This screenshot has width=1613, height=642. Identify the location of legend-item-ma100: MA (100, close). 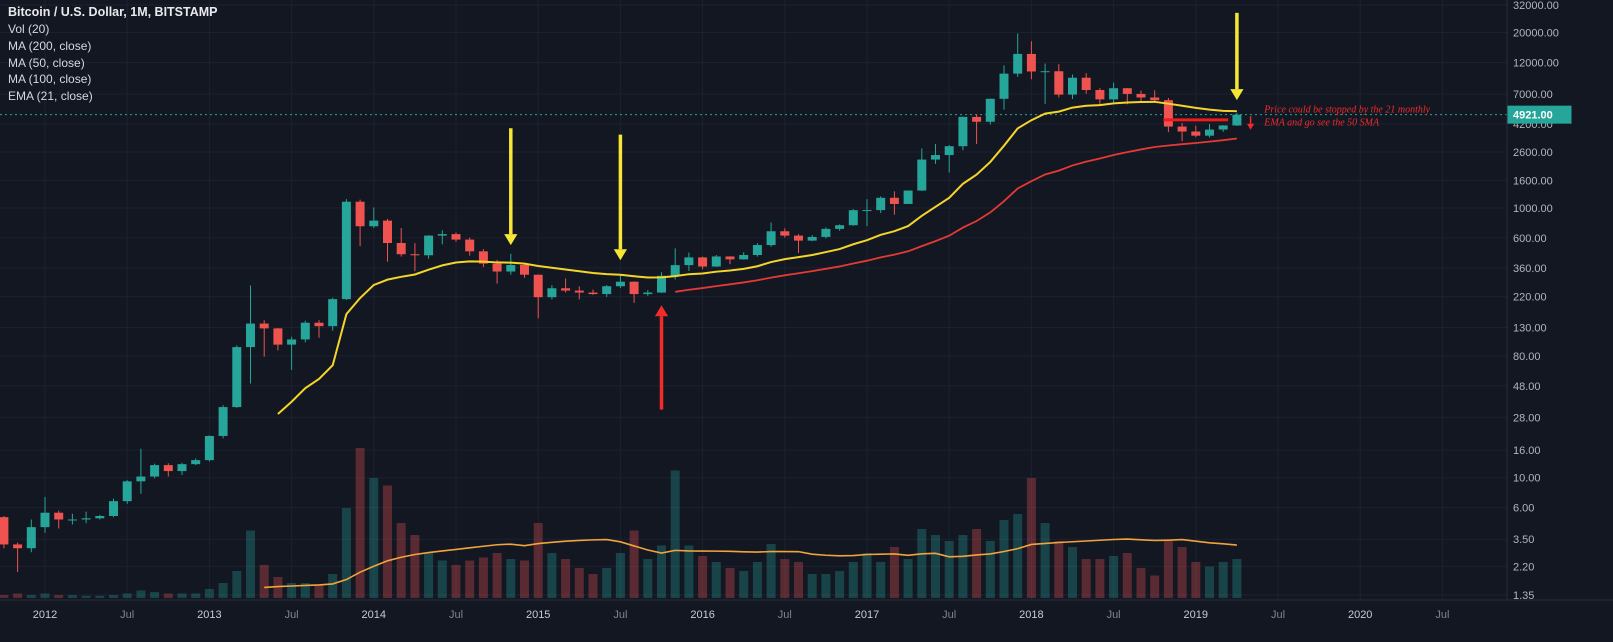
(50, 79).